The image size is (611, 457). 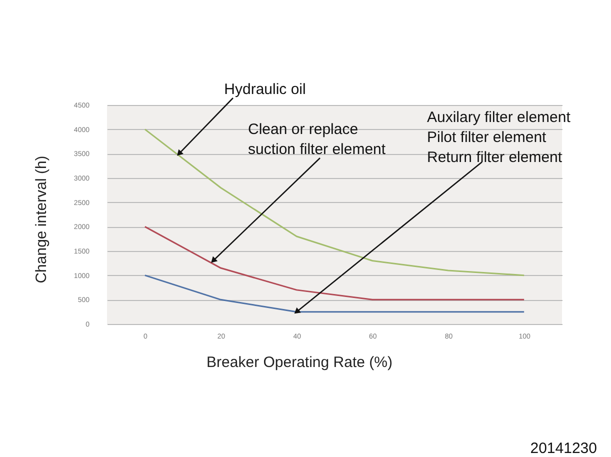 I want to click on x-axis-title: Breaker Operating Rate (%), so click(x=299, y=362).